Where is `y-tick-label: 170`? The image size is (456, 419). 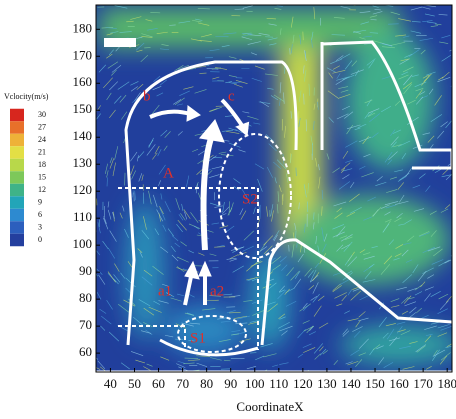
y-tick-label: 170 is located at coordinates (83, 54).